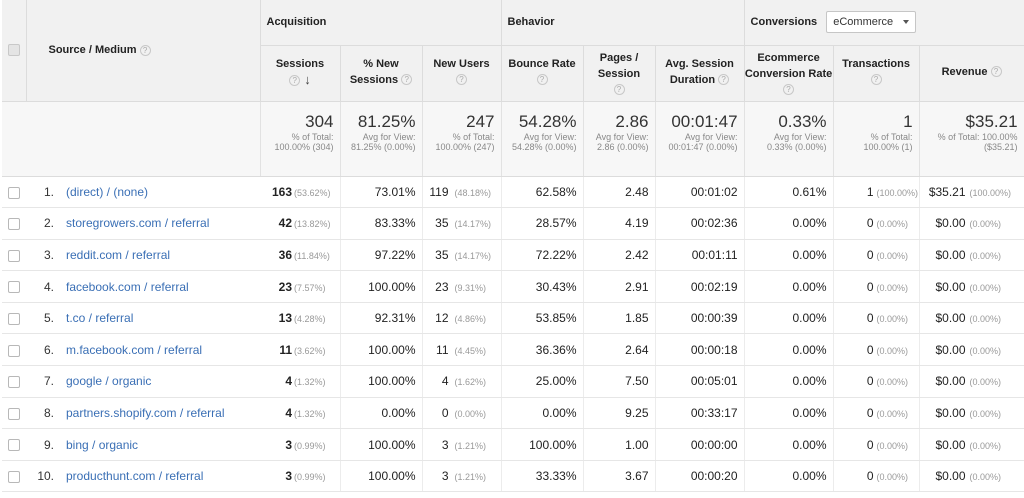 The width and height of the screenshot is (1024, 498). What do you see at coordinates (950, 476) in the screenshot?
I see `revenue-value: $0.00` at bounding box center [950, 476].